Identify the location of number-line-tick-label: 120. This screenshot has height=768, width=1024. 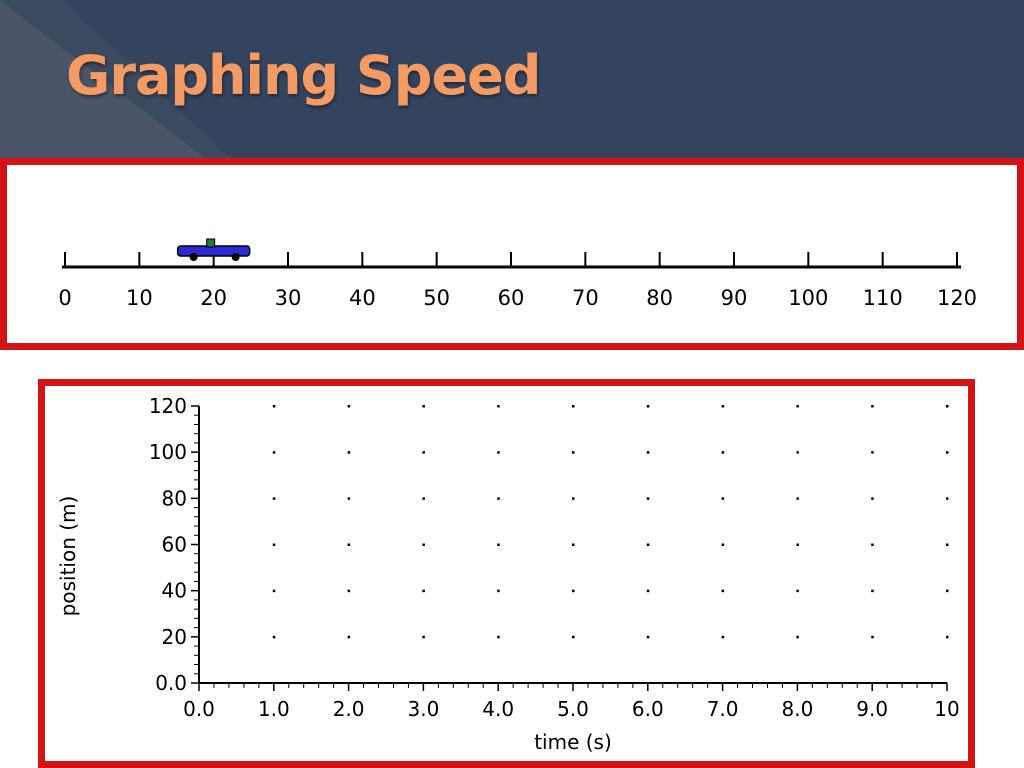
(957, 298).